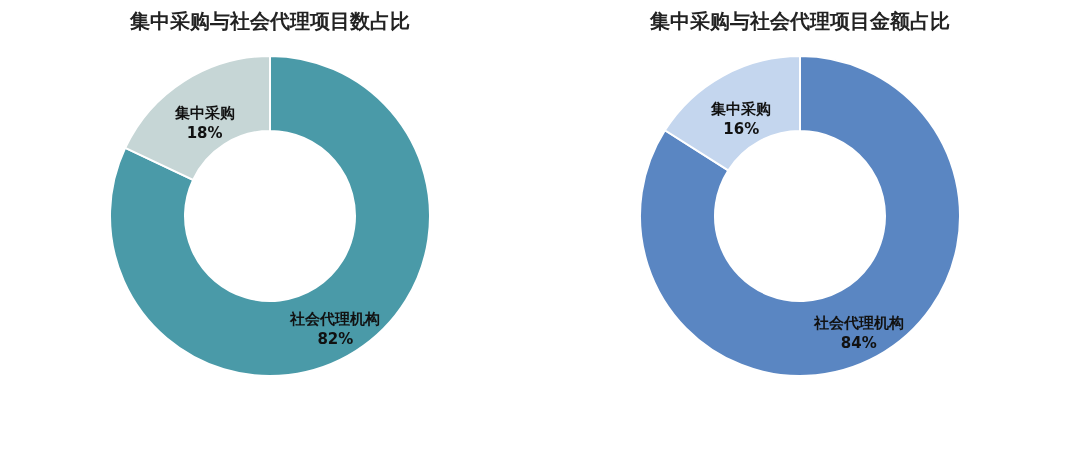  Describe the element at coordinates (858, 342) in the screenshot. I see `data-label: 84%` at that location.